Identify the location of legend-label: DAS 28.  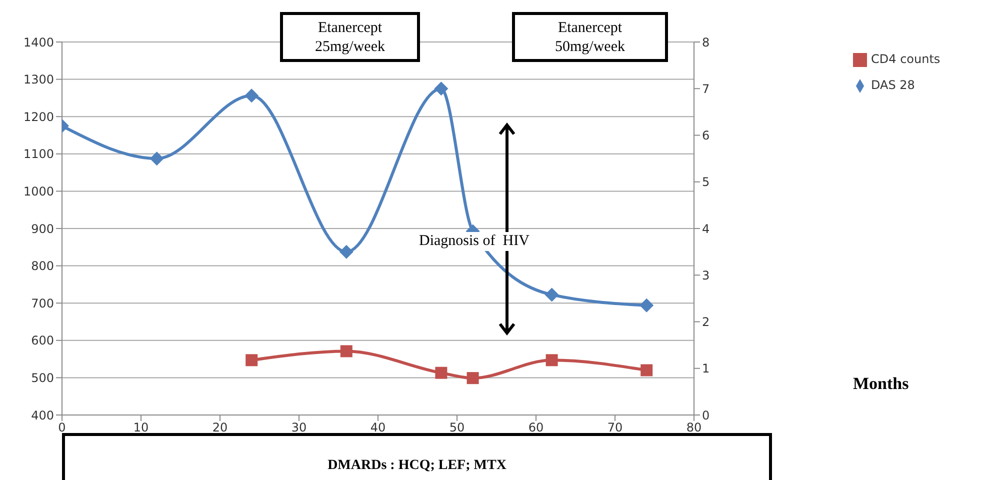
(893, 85).